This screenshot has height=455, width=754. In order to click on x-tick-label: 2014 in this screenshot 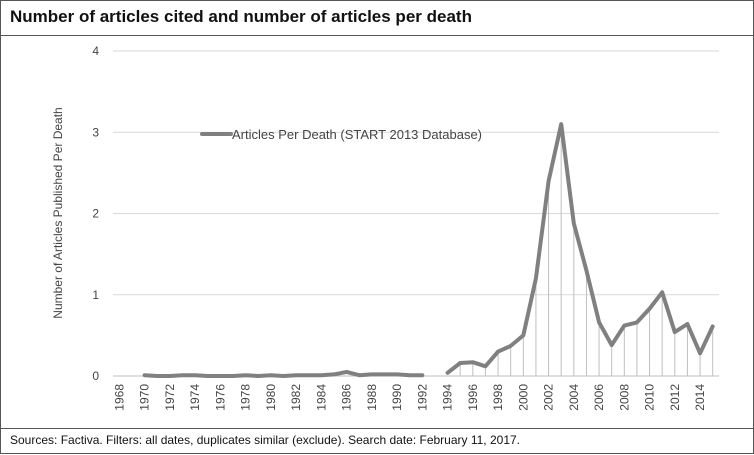, I will do `click(700, 397)`.